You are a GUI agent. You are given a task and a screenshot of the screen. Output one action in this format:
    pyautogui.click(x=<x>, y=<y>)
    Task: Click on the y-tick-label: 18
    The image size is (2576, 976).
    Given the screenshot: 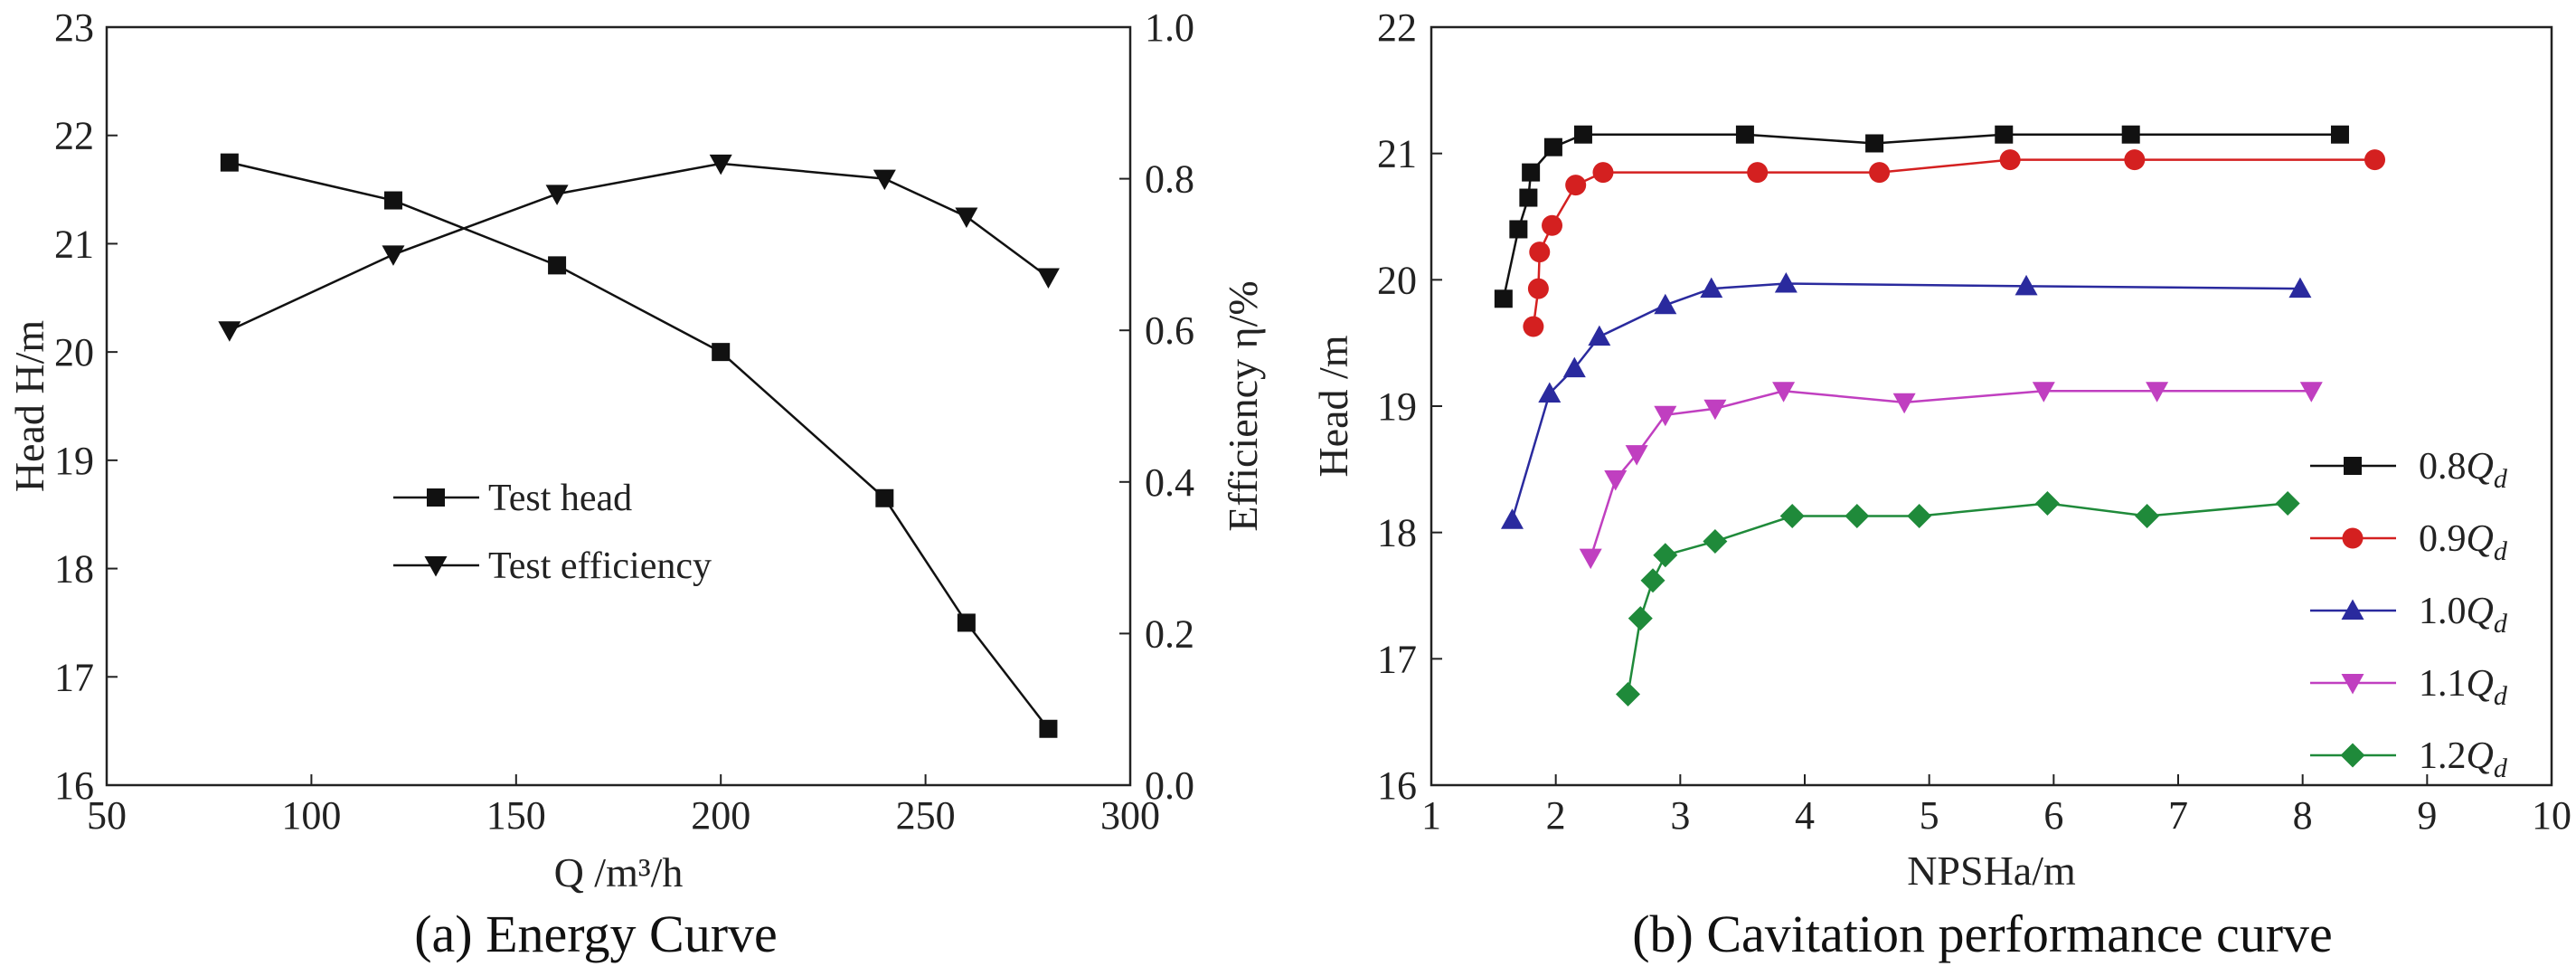 What is the action you would take?
    pyautogui.click(x=1397, y=533)
    